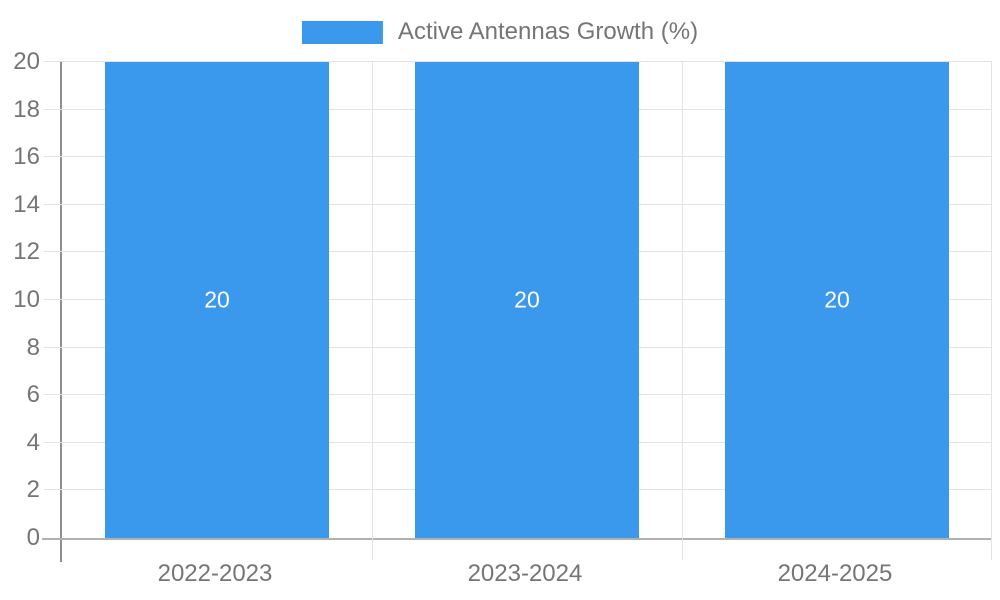 The image size is (1000, 600). What do you see at coordinates (835, 573) in the screenshot?
I see `x-tick-label: 2024-2025` at bounding box center [835, 573].